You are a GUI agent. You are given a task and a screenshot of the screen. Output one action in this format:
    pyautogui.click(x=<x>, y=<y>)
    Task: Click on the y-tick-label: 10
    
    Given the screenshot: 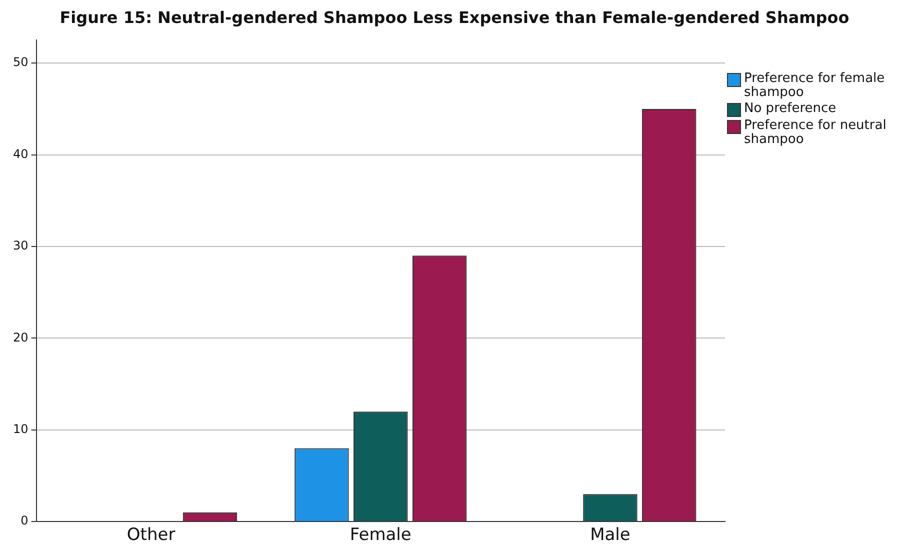 What is the action you would take?
    pyautogui.click(x=20, y=429)
    